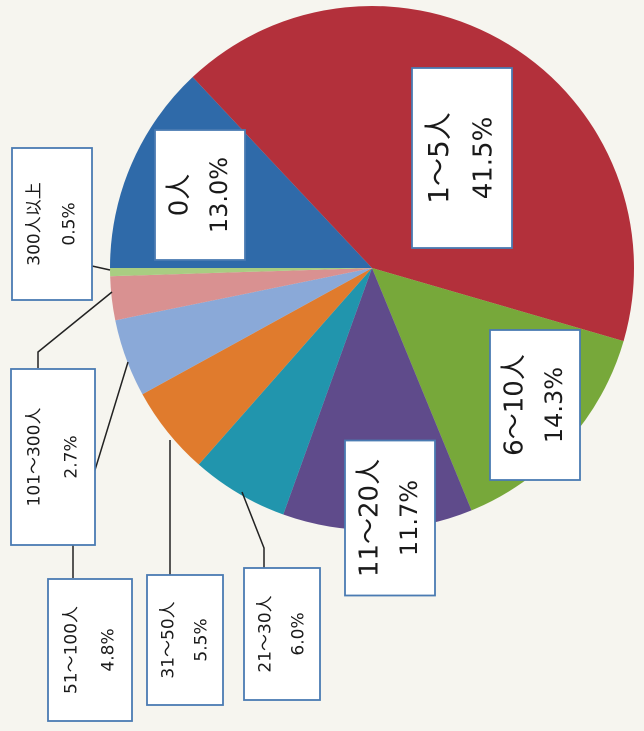 The image size is (644, 731). What do you see at coordinates (35, 457) in the screenshot?
I see `category-label: 101～300人` at bounding box center [35, 457].